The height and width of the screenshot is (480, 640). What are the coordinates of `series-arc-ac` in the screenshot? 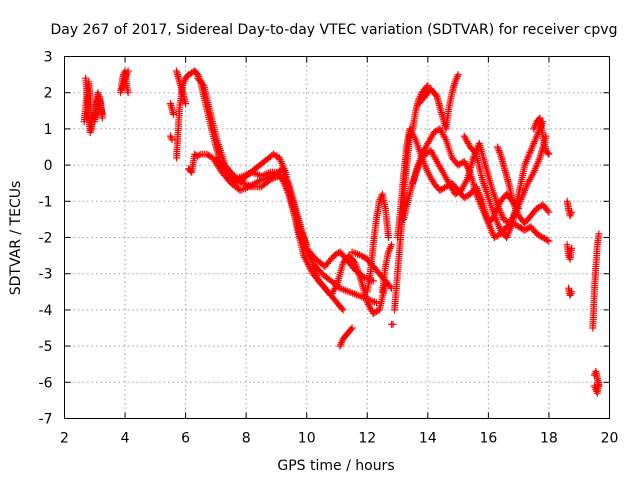 It's located at (569, 208).